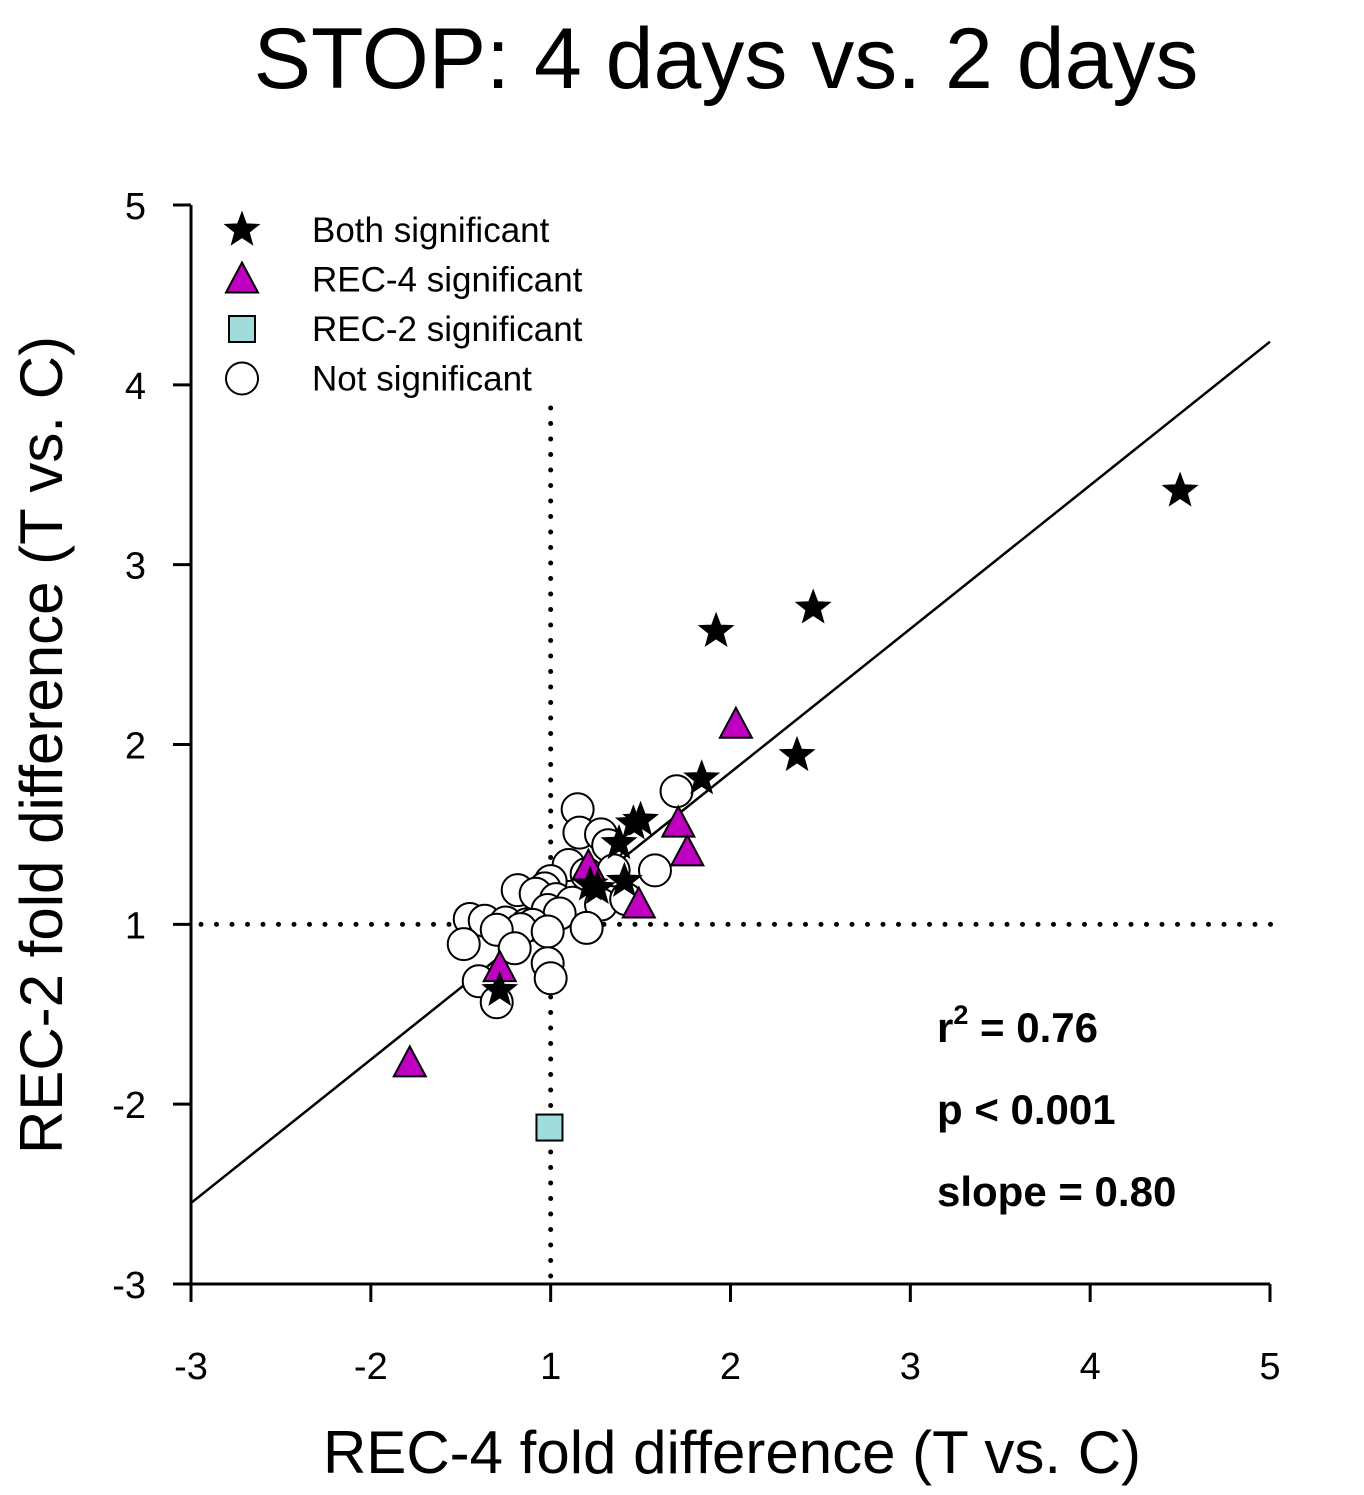 This screenshot has width=1364, height=1495. I want to click on square-point, so click(549, 1127).